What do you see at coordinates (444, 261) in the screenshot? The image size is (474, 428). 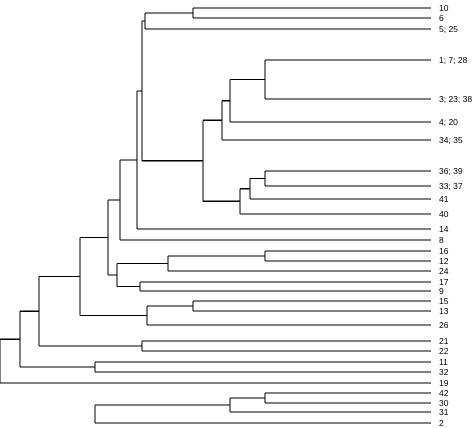 I see `leaf-label: 12` at bounding box center [444, 261].